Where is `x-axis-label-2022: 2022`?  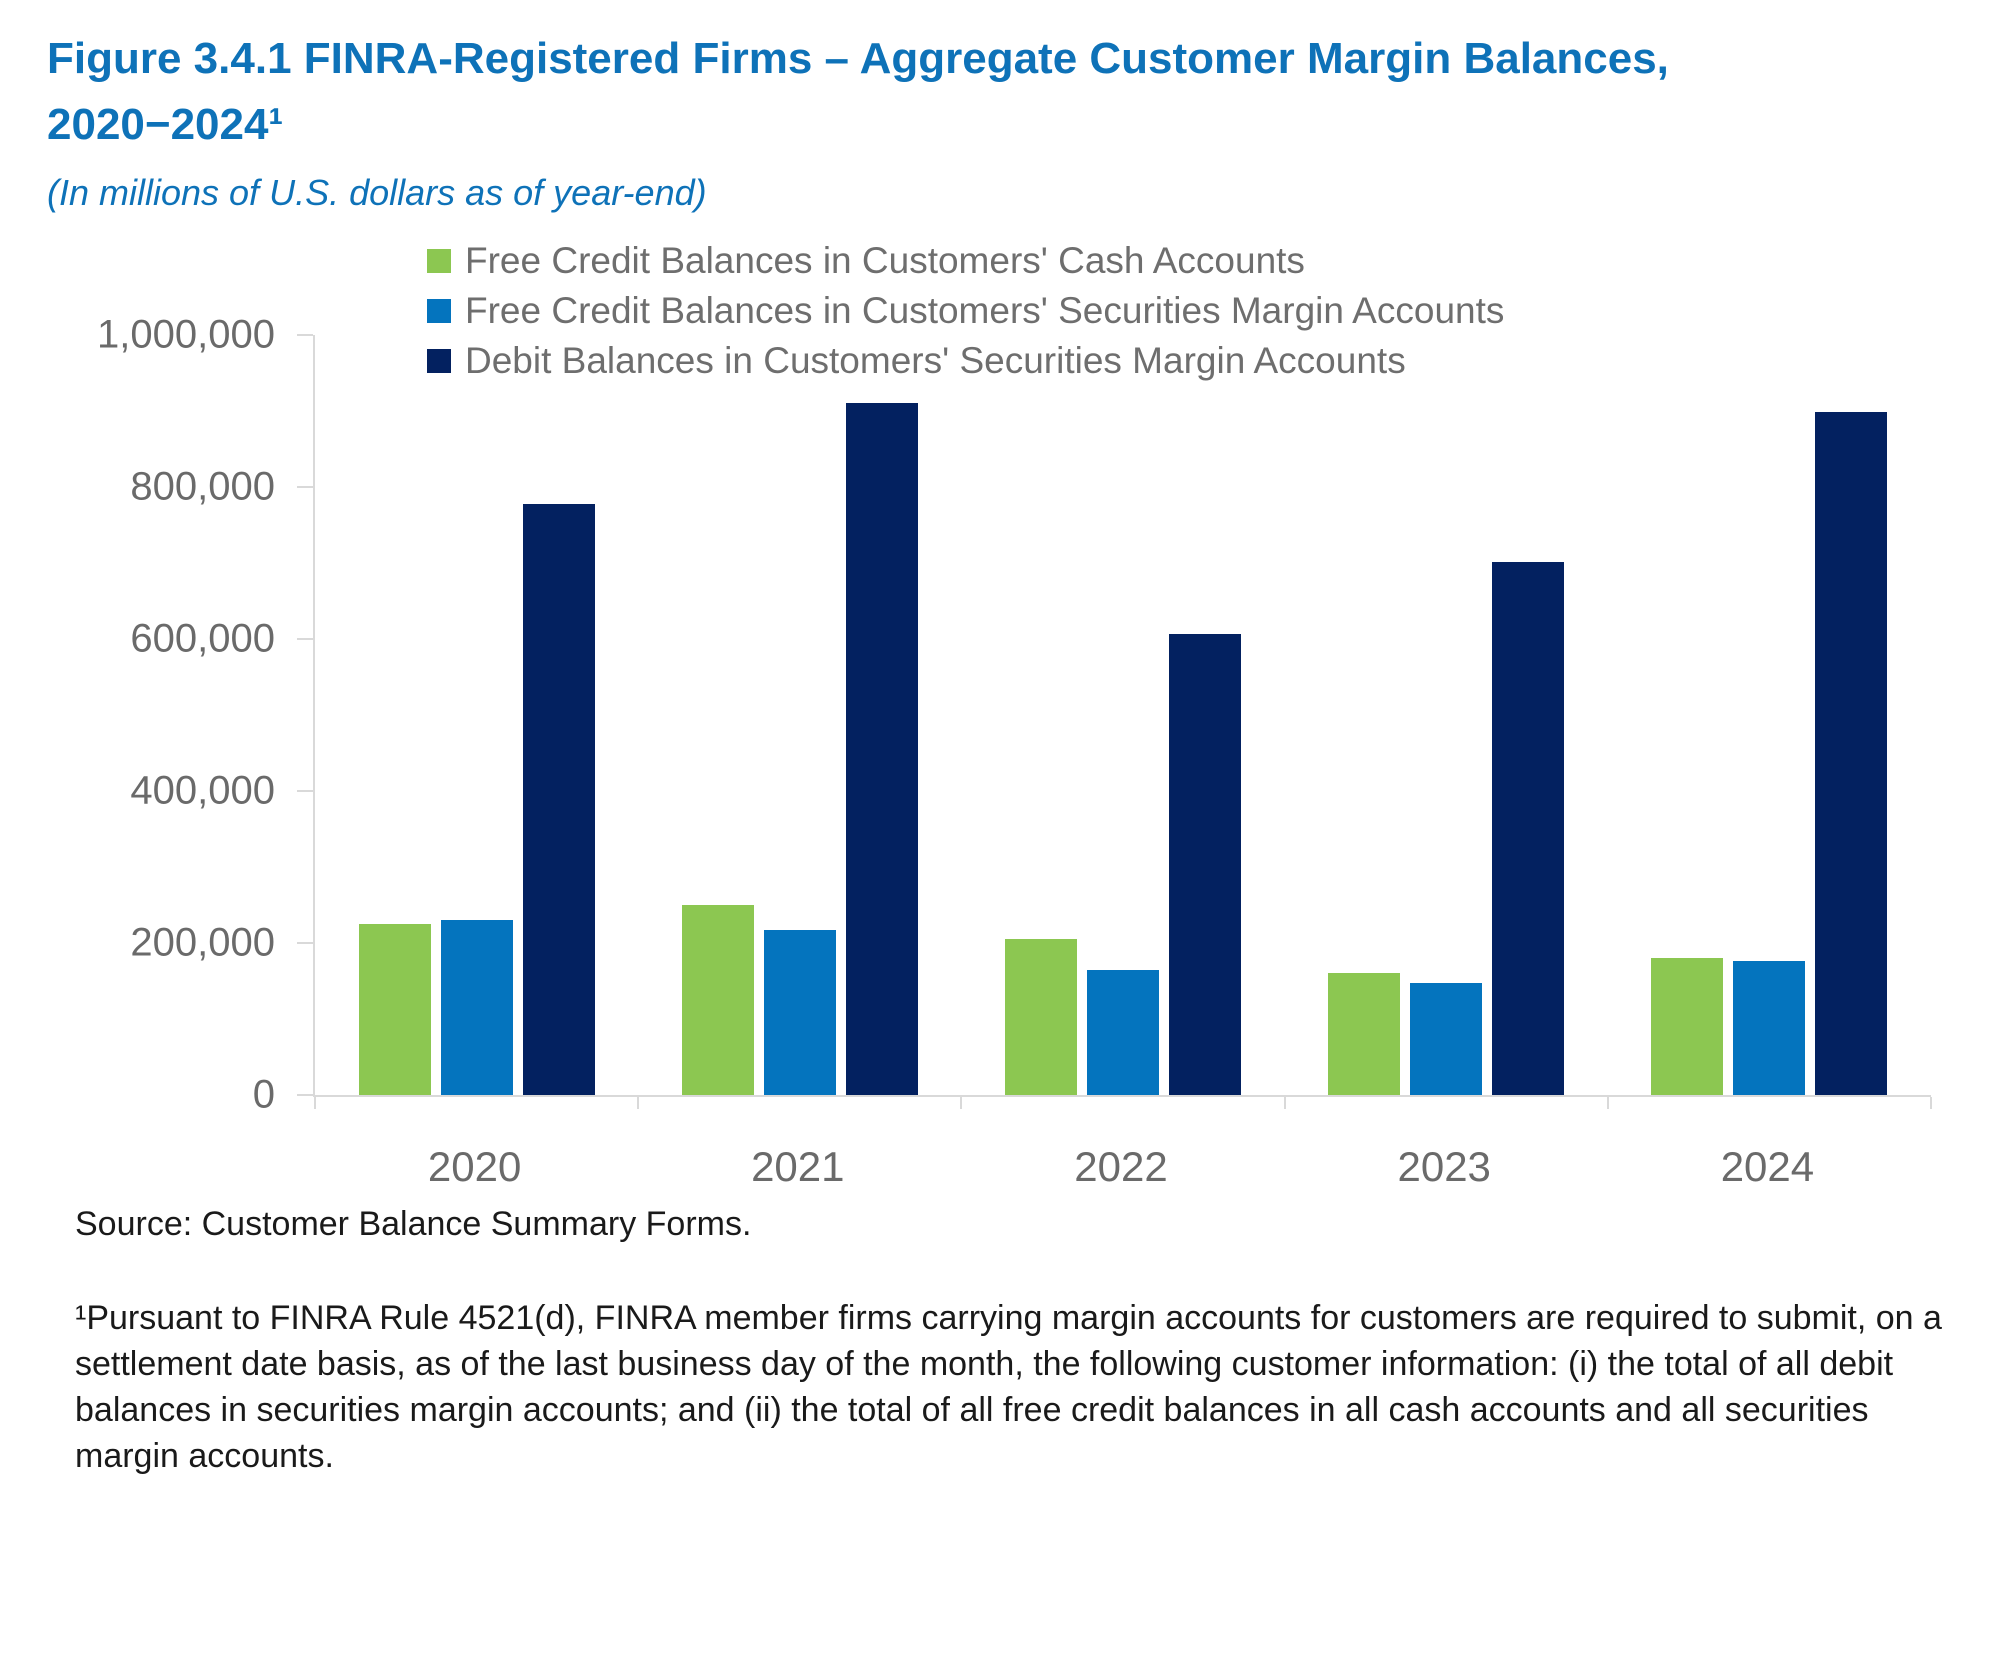 x-axis-label-2022: 2022 is located at coordinates (1121, 1166).